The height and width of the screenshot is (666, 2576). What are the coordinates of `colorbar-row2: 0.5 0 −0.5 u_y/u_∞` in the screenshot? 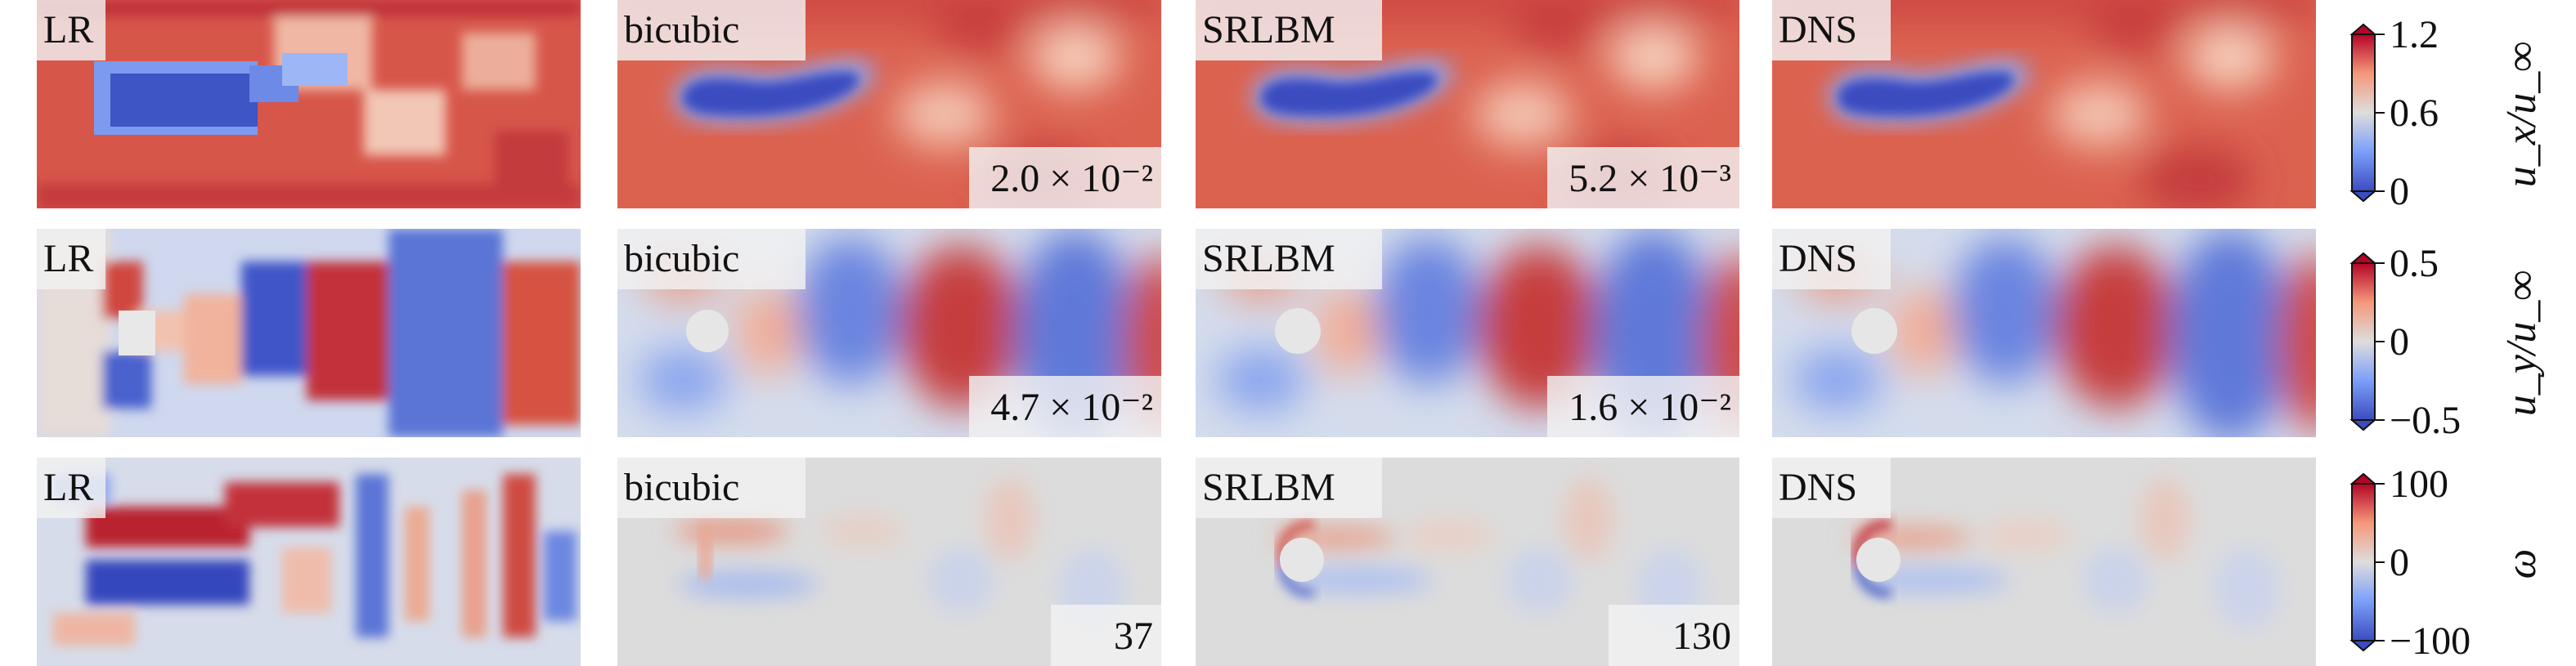 It's located at (2447, 342).